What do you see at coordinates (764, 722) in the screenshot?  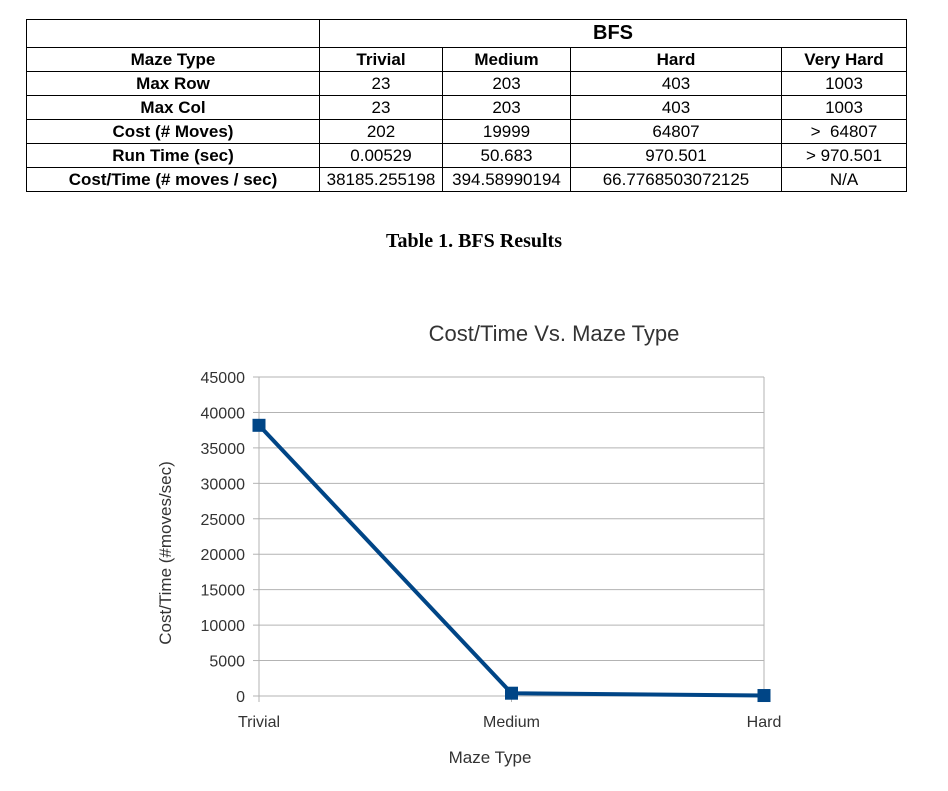 I see `x-tick-label: Hard` at bounding box center [764, 722].